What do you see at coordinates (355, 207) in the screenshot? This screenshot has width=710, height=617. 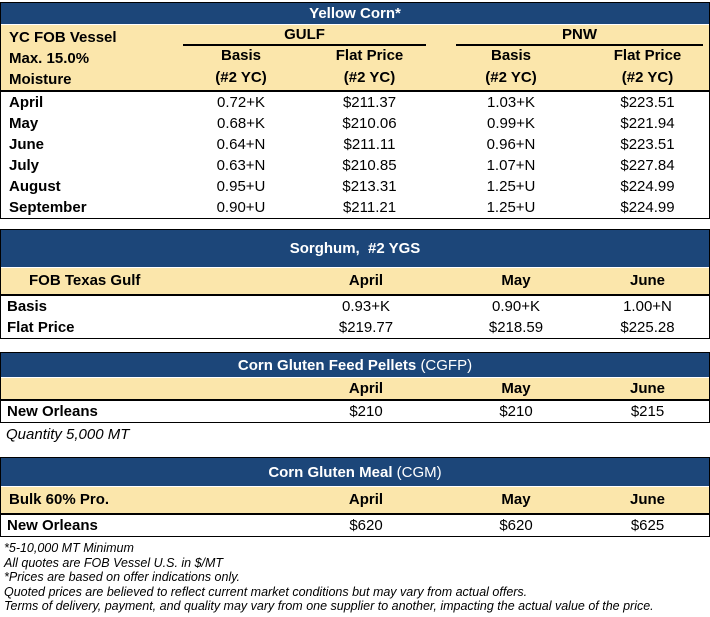 I see `table-row: September 0.90+U $211.21 1.25+U $224.99` at bounding box center [355, 207].